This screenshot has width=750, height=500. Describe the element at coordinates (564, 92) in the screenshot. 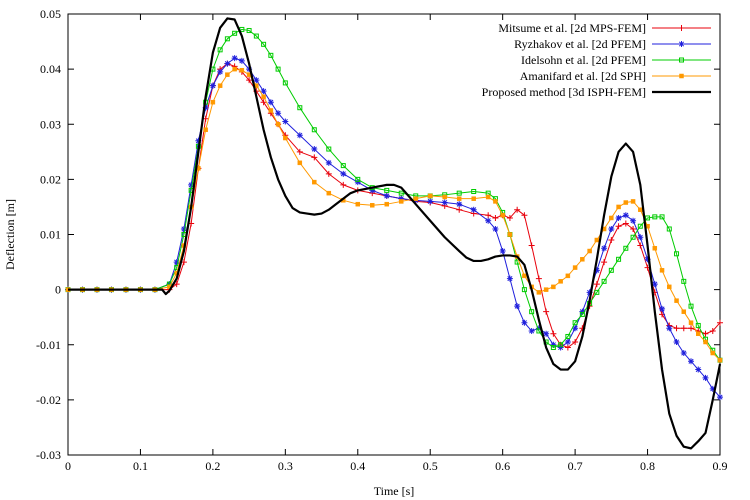

I see `legend-label: Proposed method [3d ISPH-FEM]` at that location.